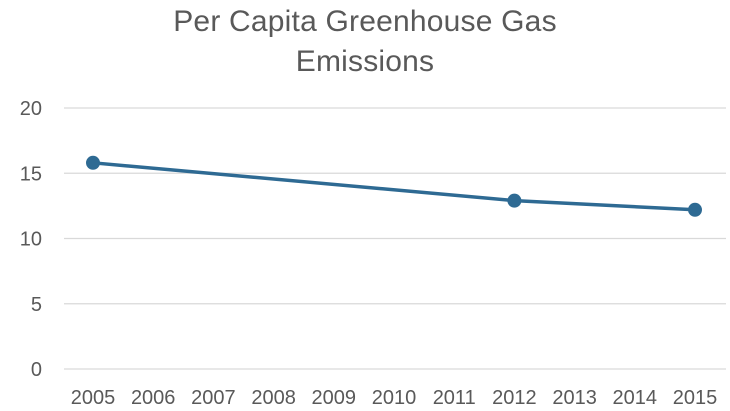 Image resolution: width=730 pixels, height=411 pixels. What do you see at coordinates (93, 398) in the screenshot?
I see `x-tick-label: 2005` at bounding box center [93, 398].